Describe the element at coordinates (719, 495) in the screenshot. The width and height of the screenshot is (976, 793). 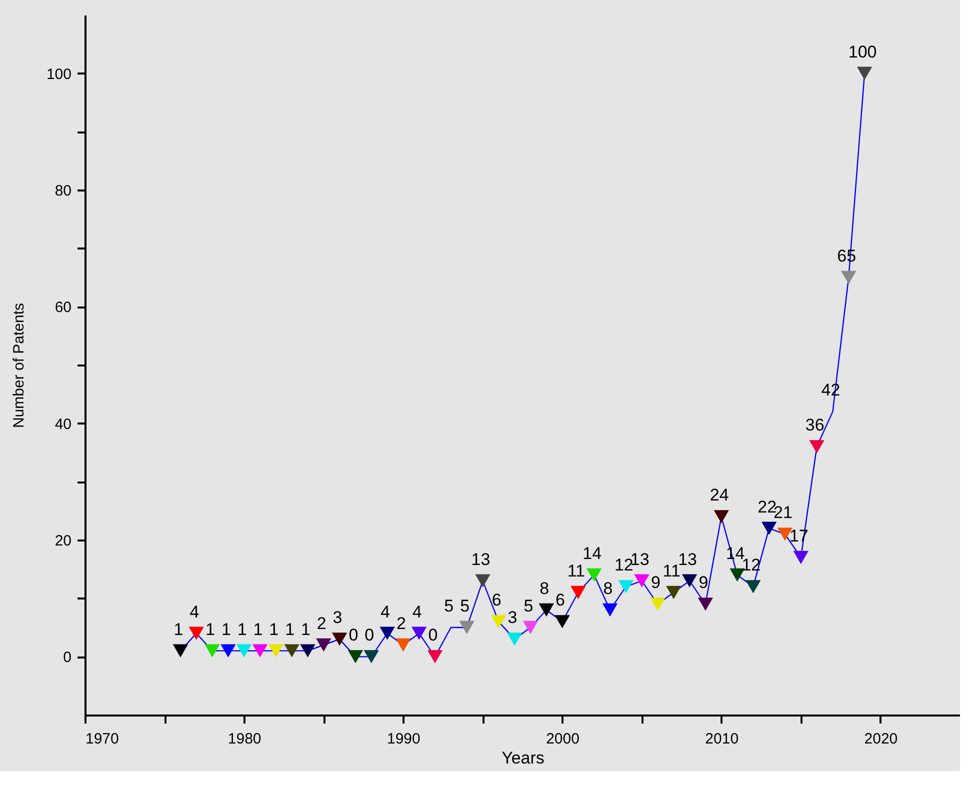
I see `data-label: 24` at that location.